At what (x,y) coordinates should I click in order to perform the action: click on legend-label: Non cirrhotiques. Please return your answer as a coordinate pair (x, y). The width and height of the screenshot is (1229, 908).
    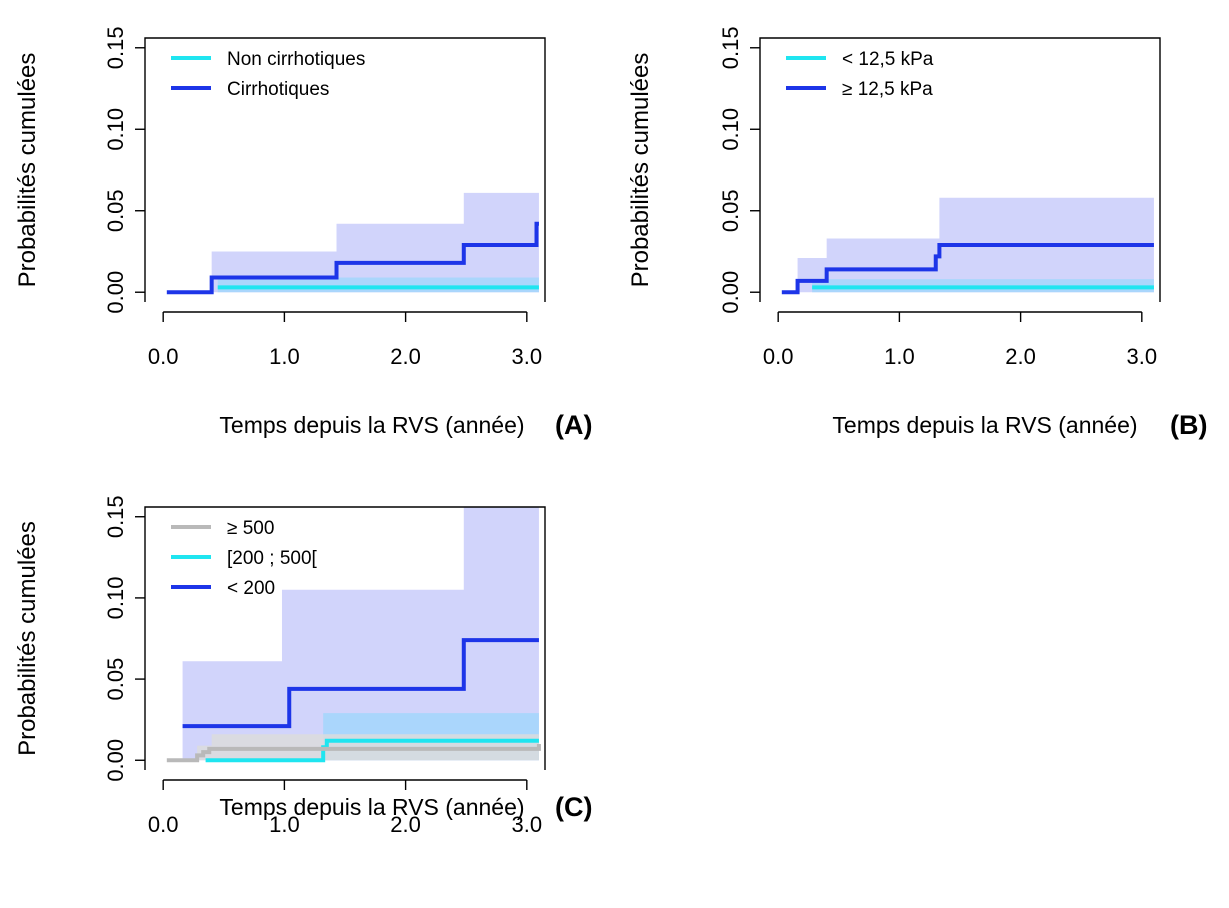
    Looking at the image, I should click on (296, 59).